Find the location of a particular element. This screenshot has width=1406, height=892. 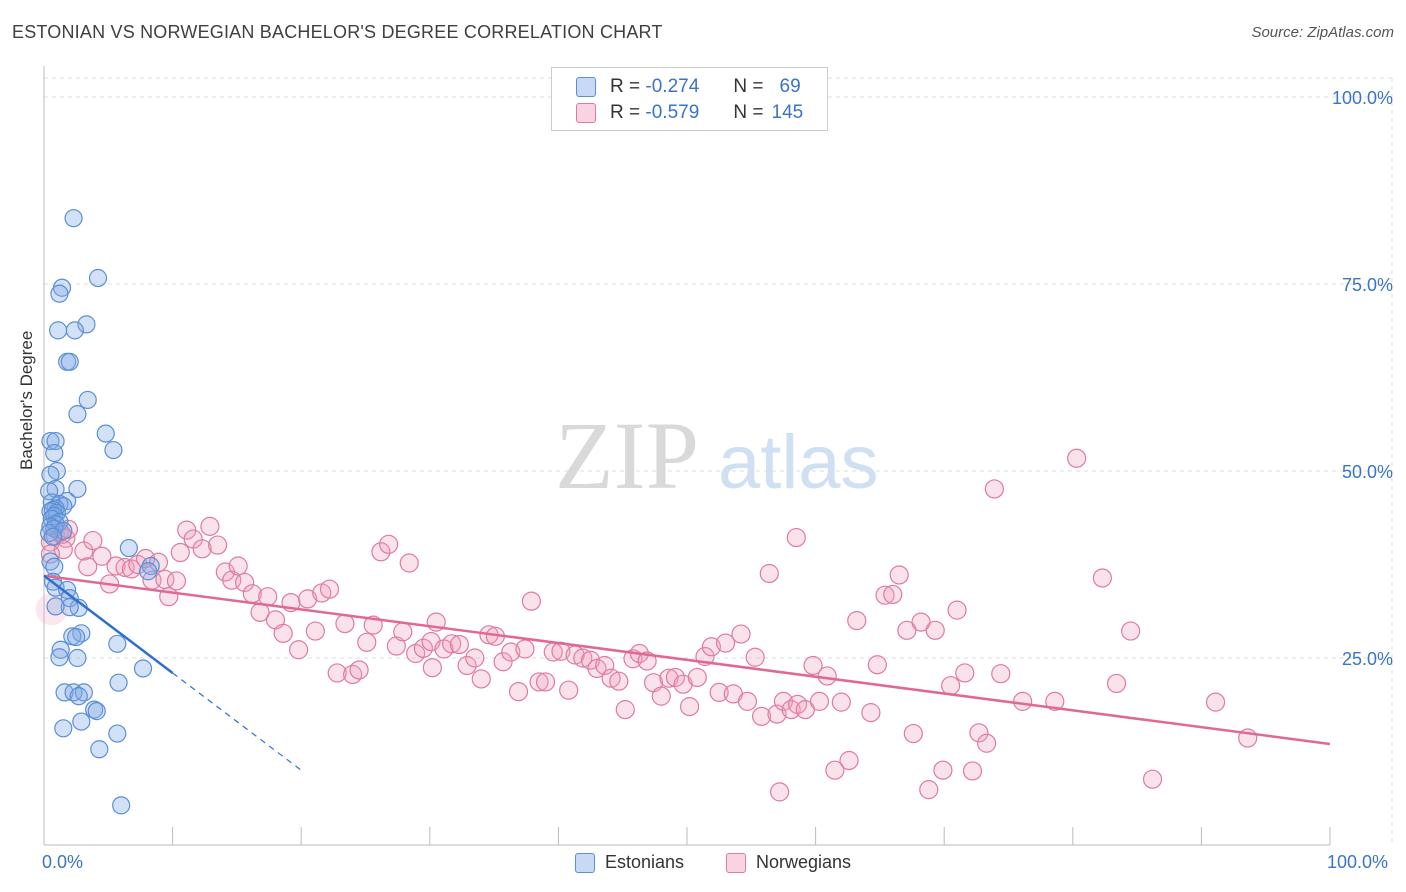

legend-row-estonians: R = -0.274 N = 69 is located at coordinates (688, 87).